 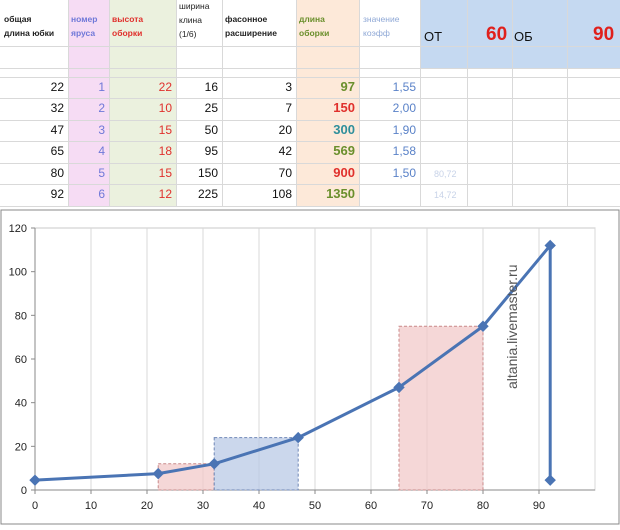 I want to click on header-text: высота, so click(x=128, y=19).